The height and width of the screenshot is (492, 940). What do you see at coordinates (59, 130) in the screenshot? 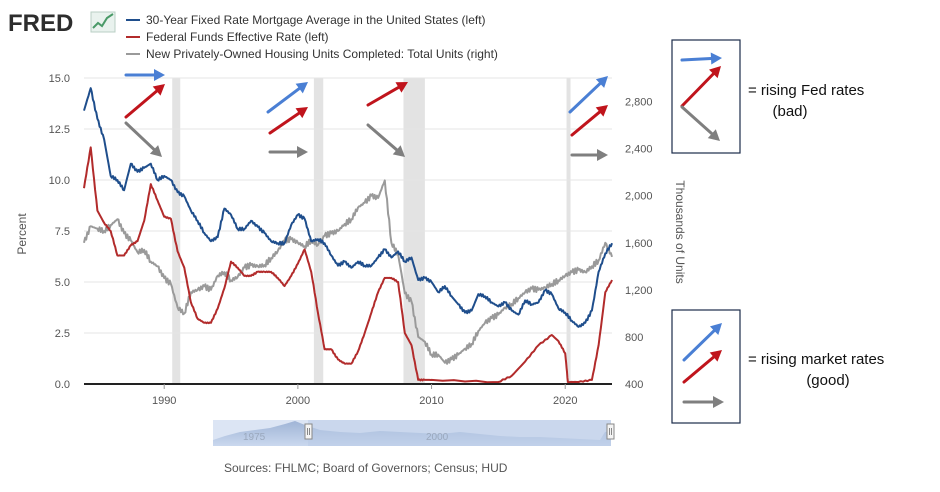
I see `left-tick-label: 12.5` at bounding box center [59, 130].